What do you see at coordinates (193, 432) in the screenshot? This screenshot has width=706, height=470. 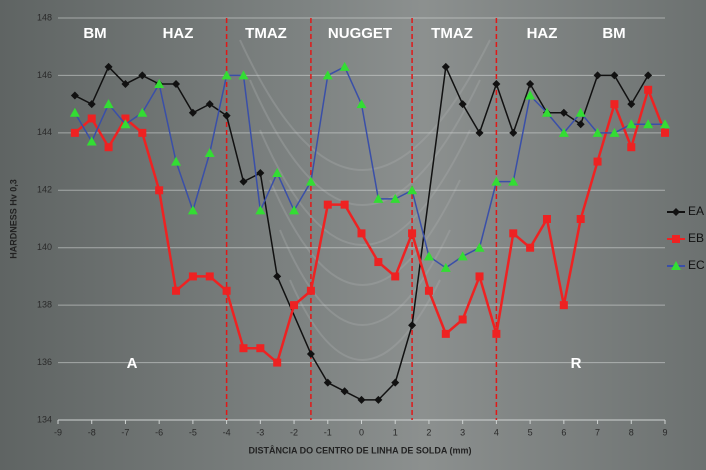 I see `x-tick-label: -5` at bounding box center [193, 432].